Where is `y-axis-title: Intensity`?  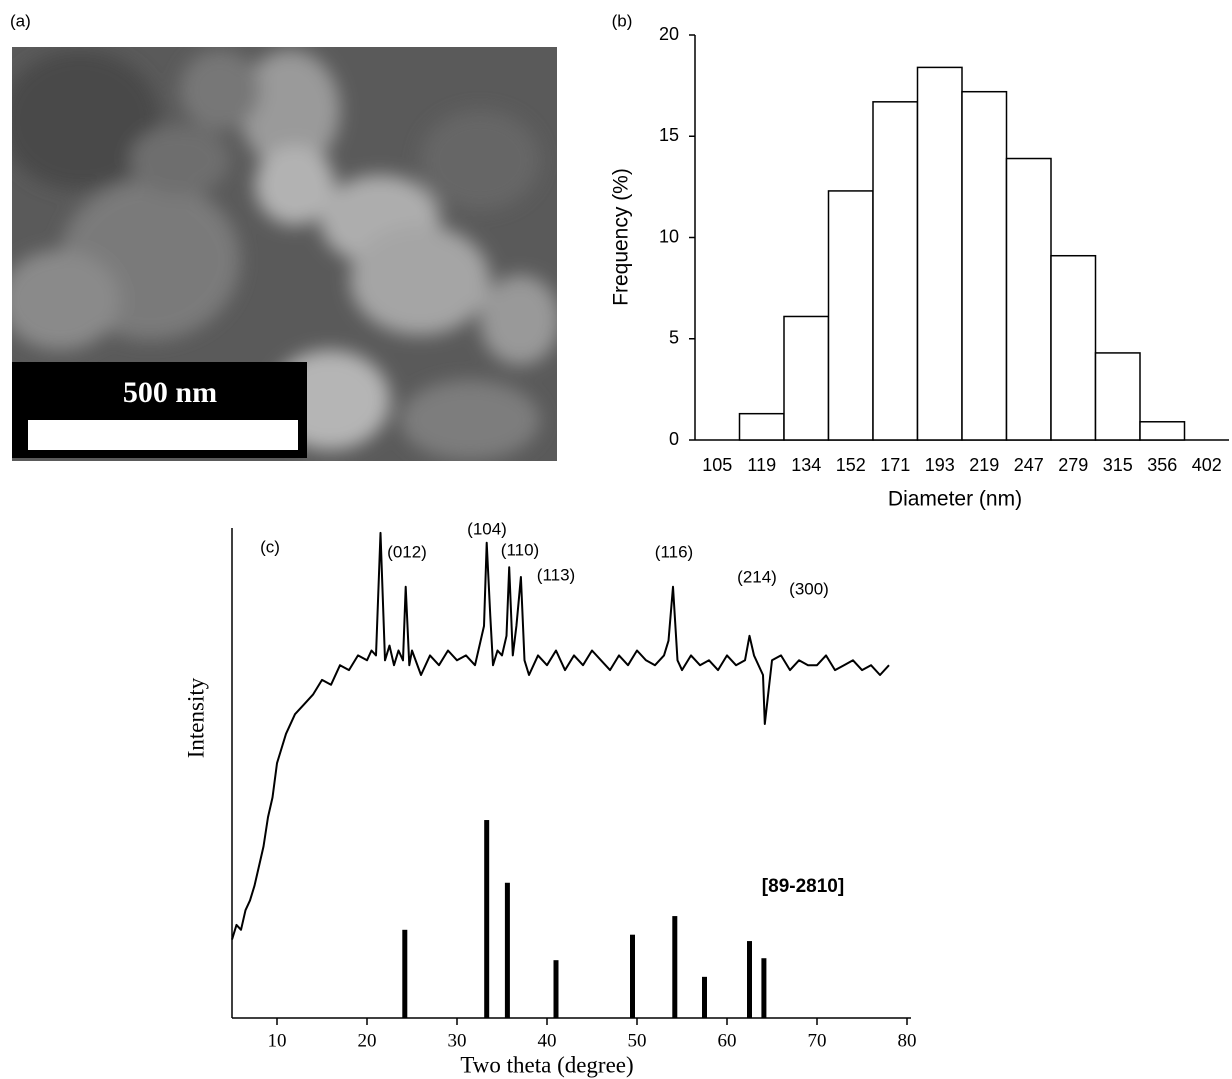 y-axis-title: Intensity is located at coordinates (195, 717).